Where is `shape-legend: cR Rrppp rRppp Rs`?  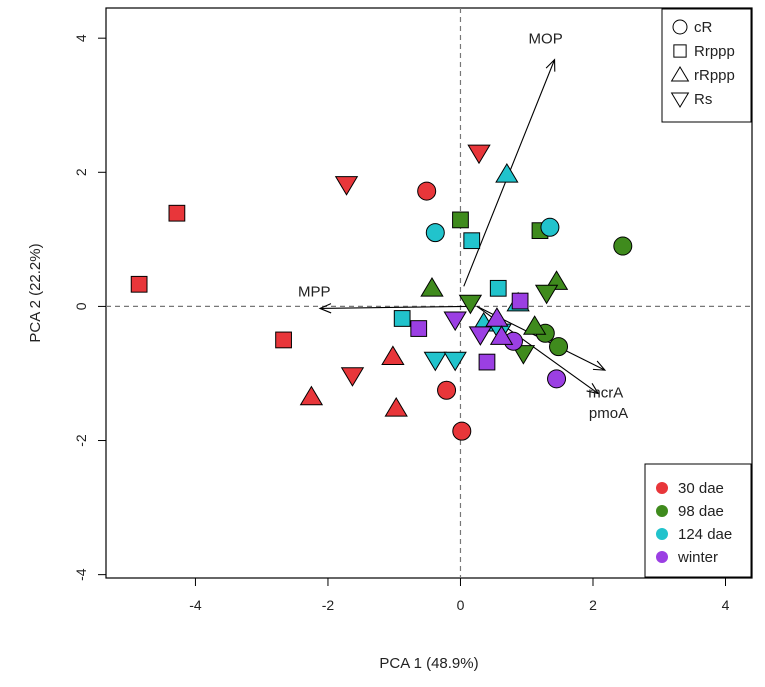 shape-legend: cR Rrppp rRppp Rs is located at coordinates (706, 65).